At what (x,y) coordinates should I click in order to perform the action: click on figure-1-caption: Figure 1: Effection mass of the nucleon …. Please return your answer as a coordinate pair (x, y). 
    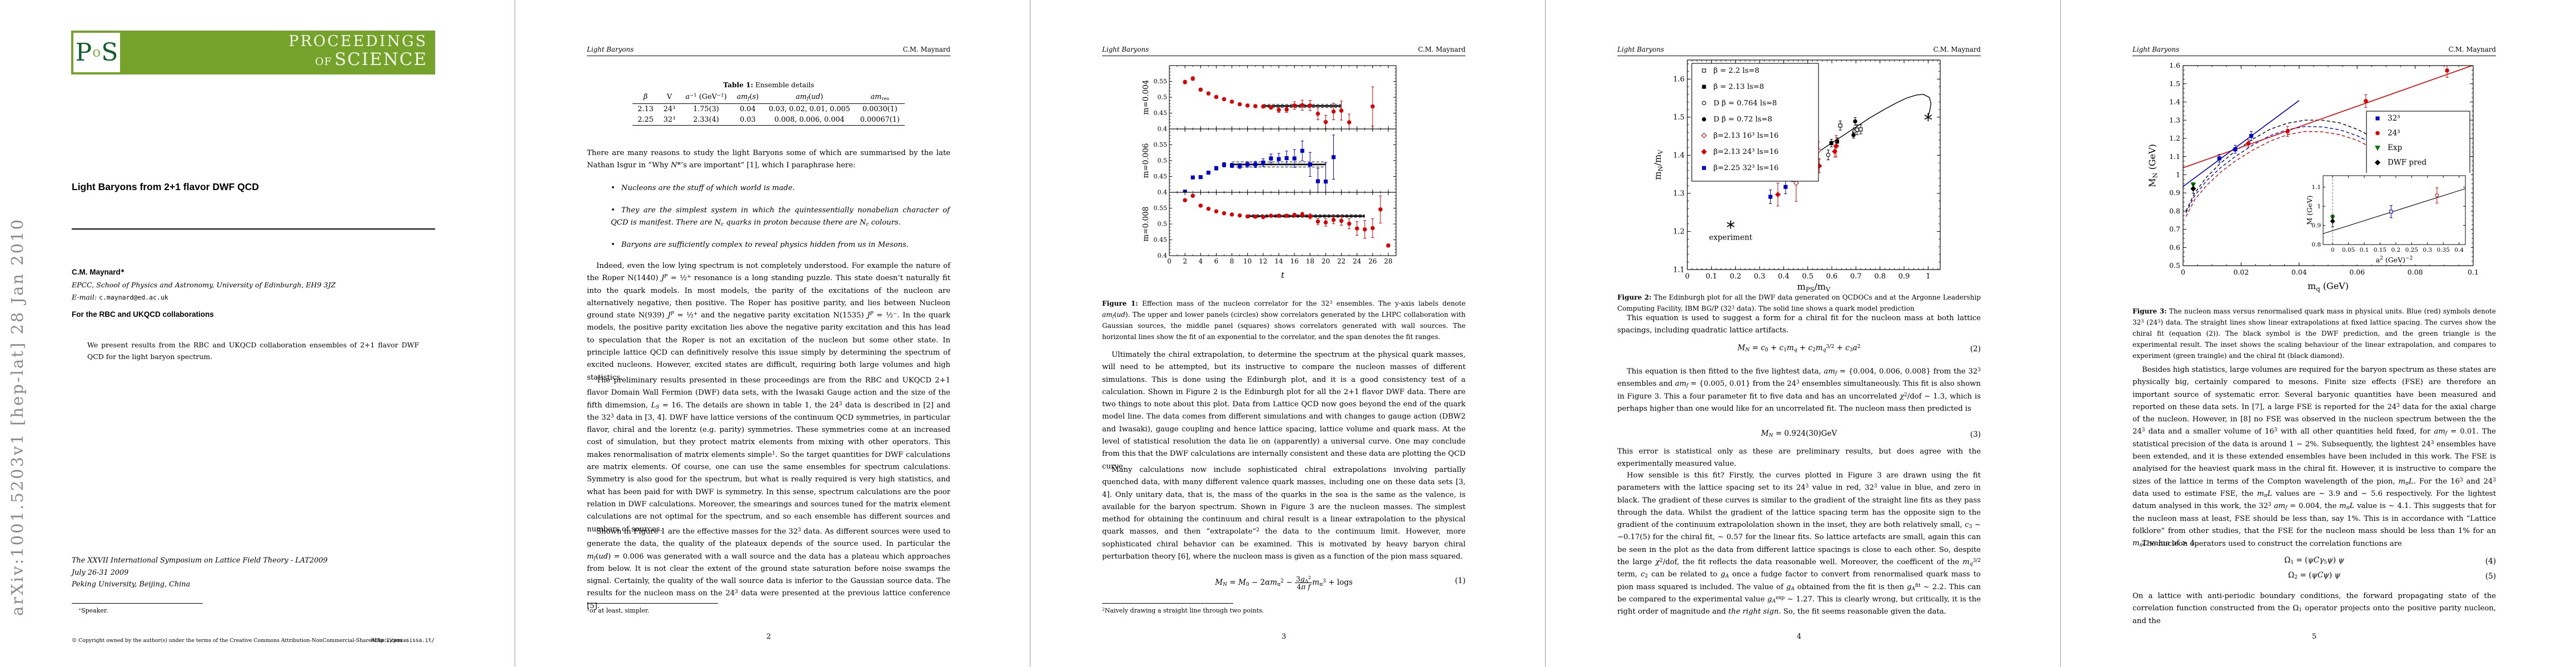
    Looking at the image, I should click on (1284, 320).